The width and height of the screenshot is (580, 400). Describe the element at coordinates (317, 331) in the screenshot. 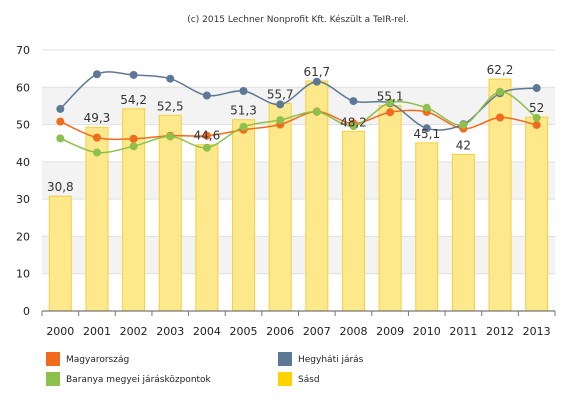

I see `x-tick-label: 2007` at that location.